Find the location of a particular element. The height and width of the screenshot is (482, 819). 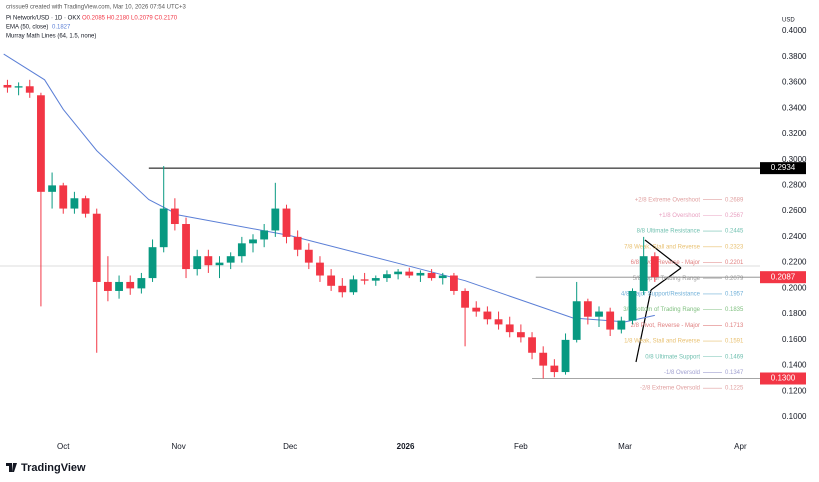

murray-label: 4/8 Major Support/Resistance is located at coordinates (661, 294).